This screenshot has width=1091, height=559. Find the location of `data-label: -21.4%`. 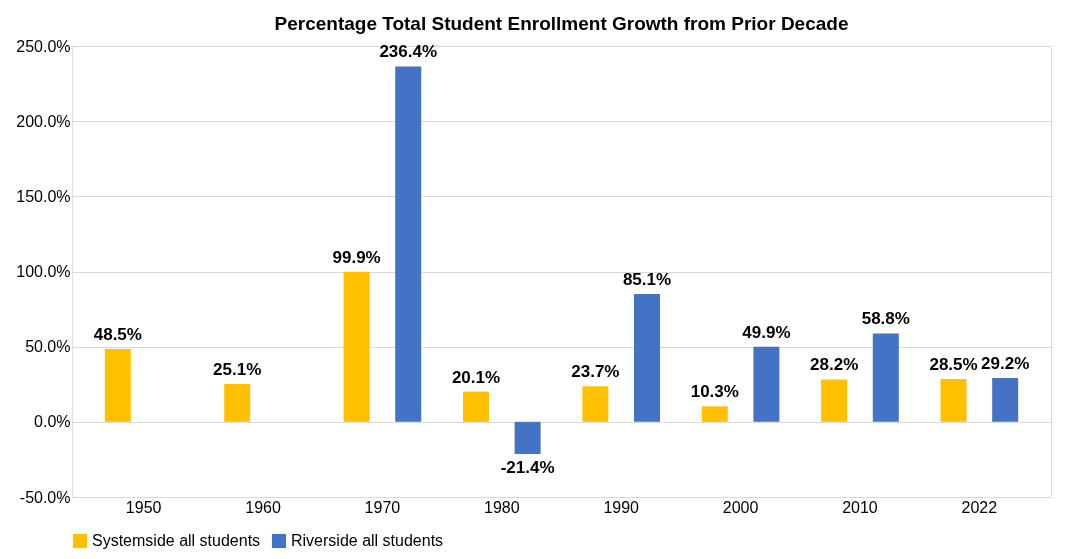

data-label: -21.4% is located at coordinates (527, 467).